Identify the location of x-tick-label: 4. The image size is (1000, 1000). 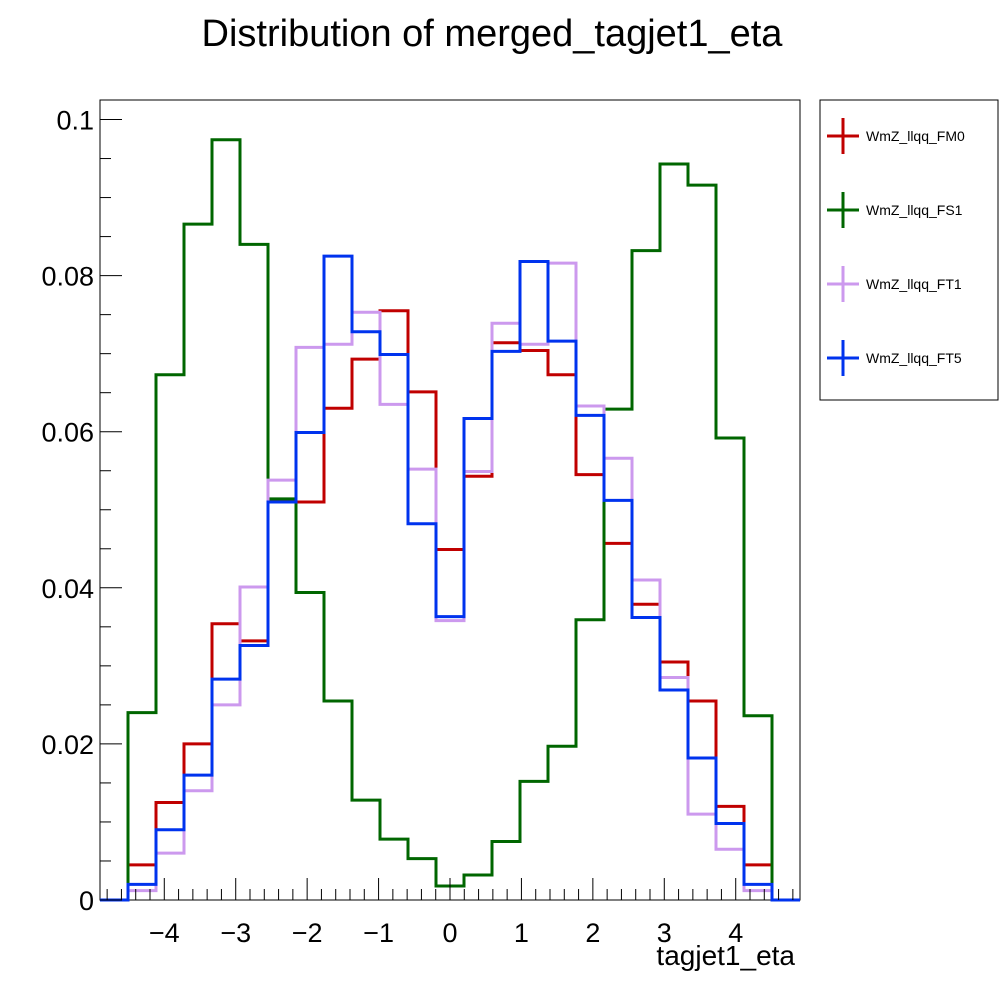
(735, 933).